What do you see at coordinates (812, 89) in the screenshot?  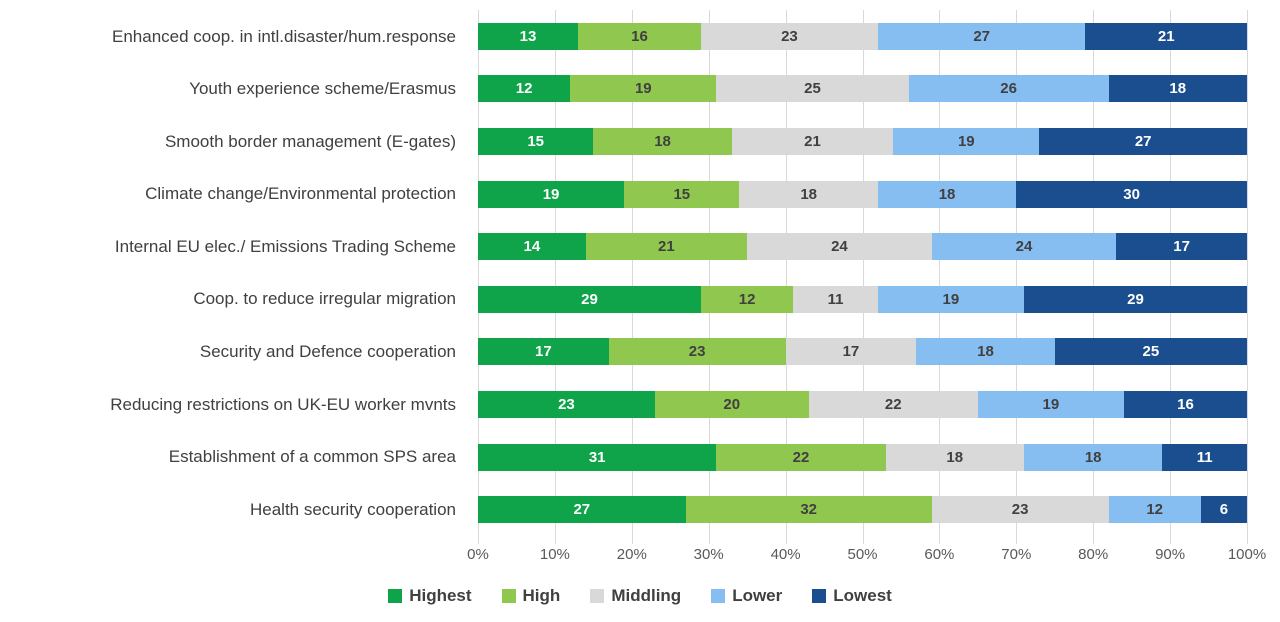 I see `bar-segment-middling: 25` at bounding box center [812, 89].